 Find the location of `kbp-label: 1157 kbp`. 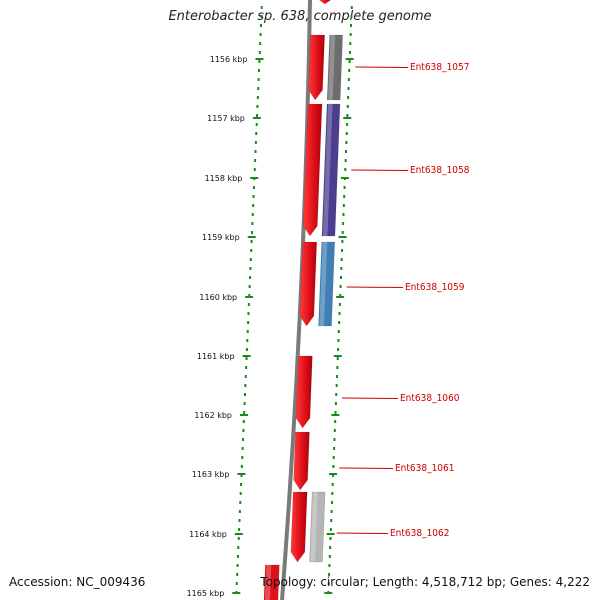

kbp-label: 1157 kbp is located at coordinates (226, 118).